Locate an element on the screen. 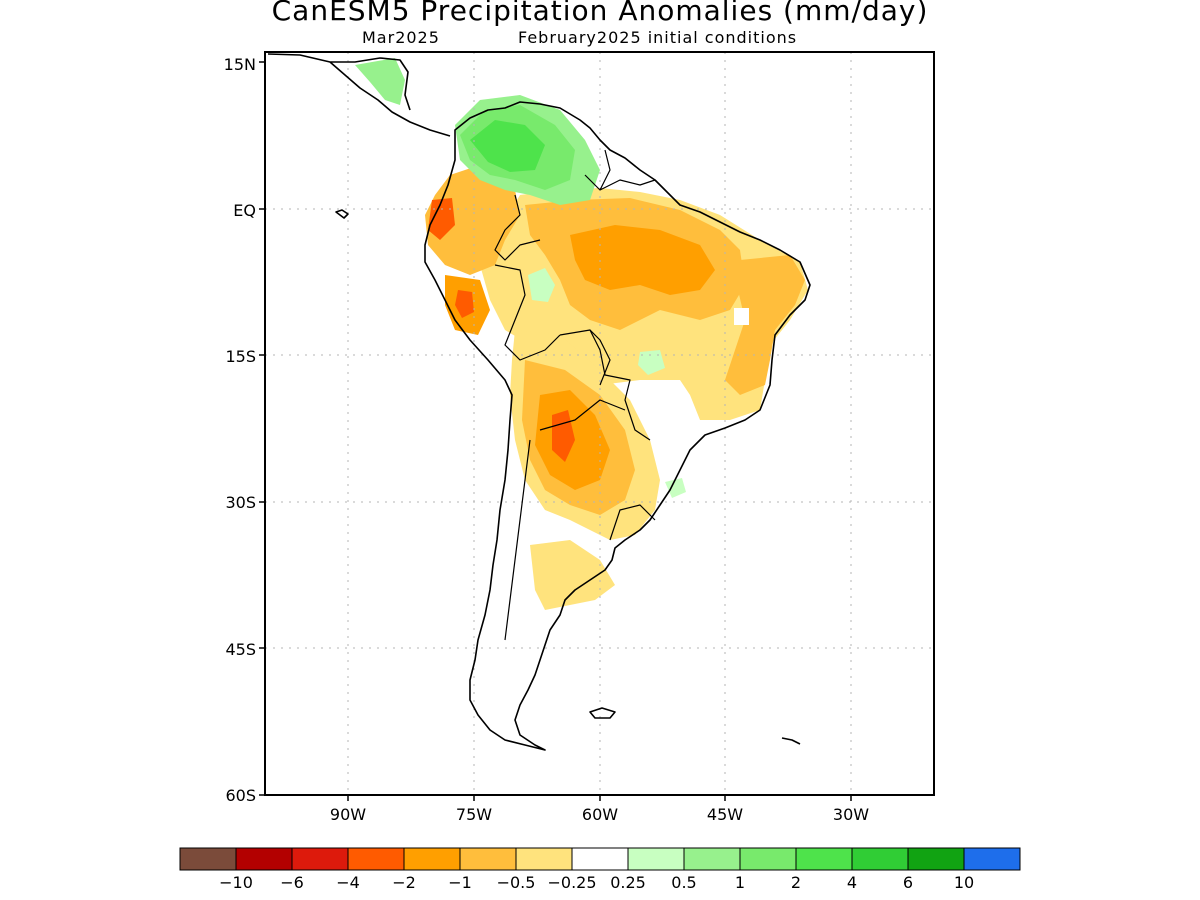 The image size is (1200, 900). lat-label-45s: 45S is located at coordinates (240, 649).